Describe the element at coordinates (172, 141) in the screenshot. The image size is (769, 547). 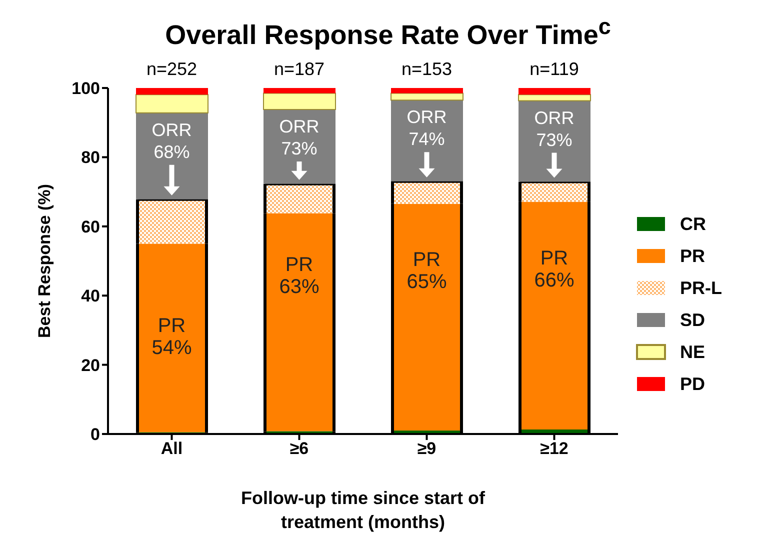
I see `annotation: ORR 68%` at that location.